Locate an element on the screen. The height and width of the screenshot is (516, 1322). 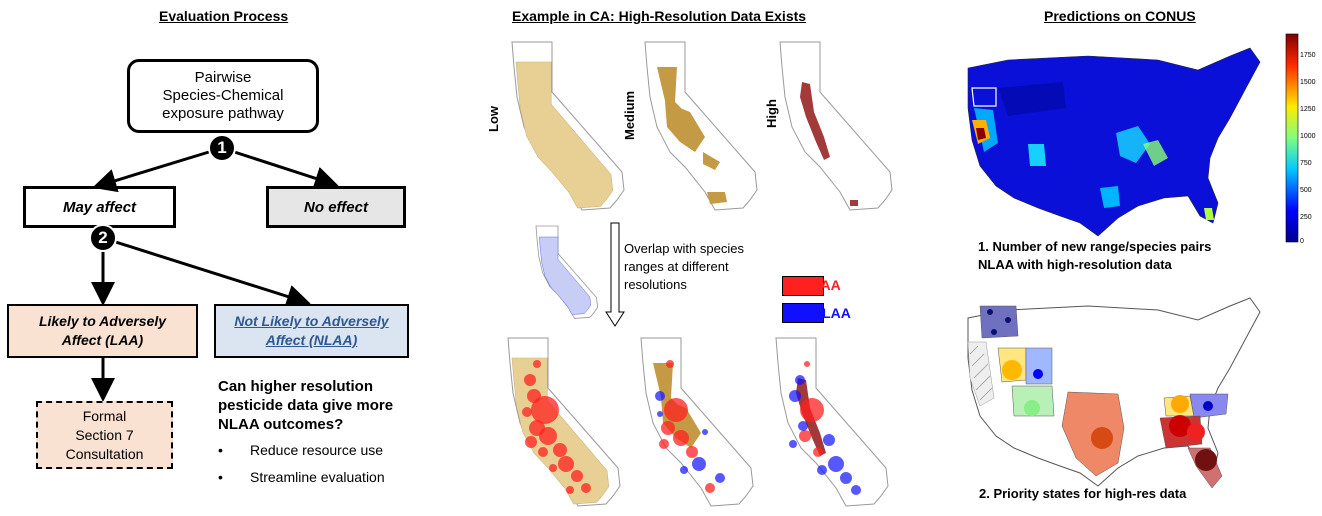
start-line-1: Pairwise is located at coordinates (223, 77).